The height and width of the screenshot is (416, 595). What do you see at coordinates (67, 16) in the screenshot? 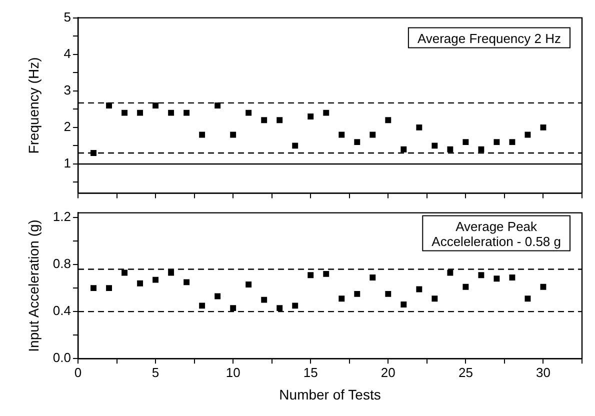
I see `y-tick-label: 5` at bounding box center [67, 16].